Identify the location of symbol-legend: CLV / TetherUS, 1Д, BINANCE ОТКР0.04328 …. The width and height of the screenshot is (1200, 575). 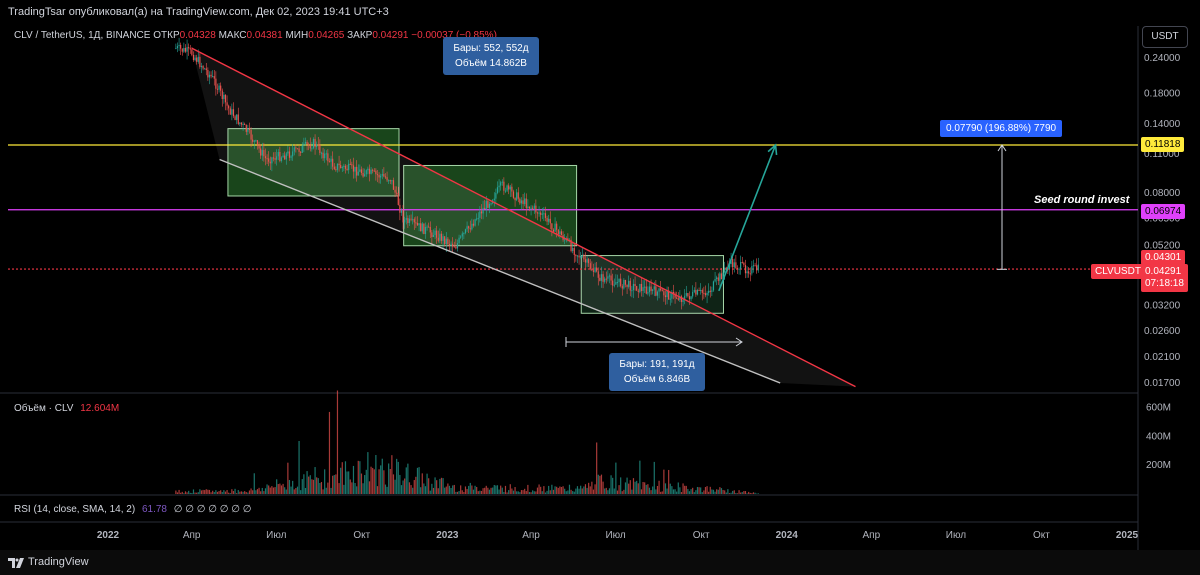
(255, 35).